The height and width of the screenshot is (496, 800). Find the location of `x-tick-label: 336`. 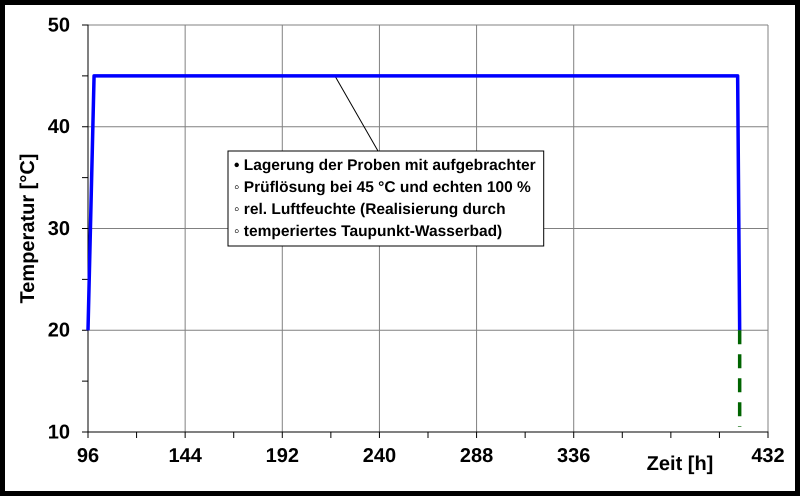

x-tick-label: 336 is located at coordinates (573, 456).